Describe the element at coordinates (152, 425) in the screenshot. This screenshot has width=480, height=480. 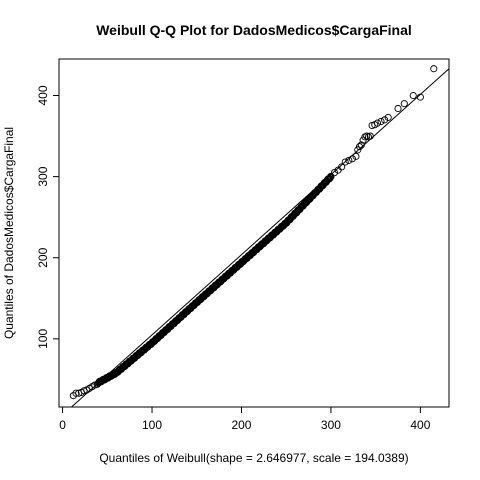
I see `x-tick-label: 100` at that location.